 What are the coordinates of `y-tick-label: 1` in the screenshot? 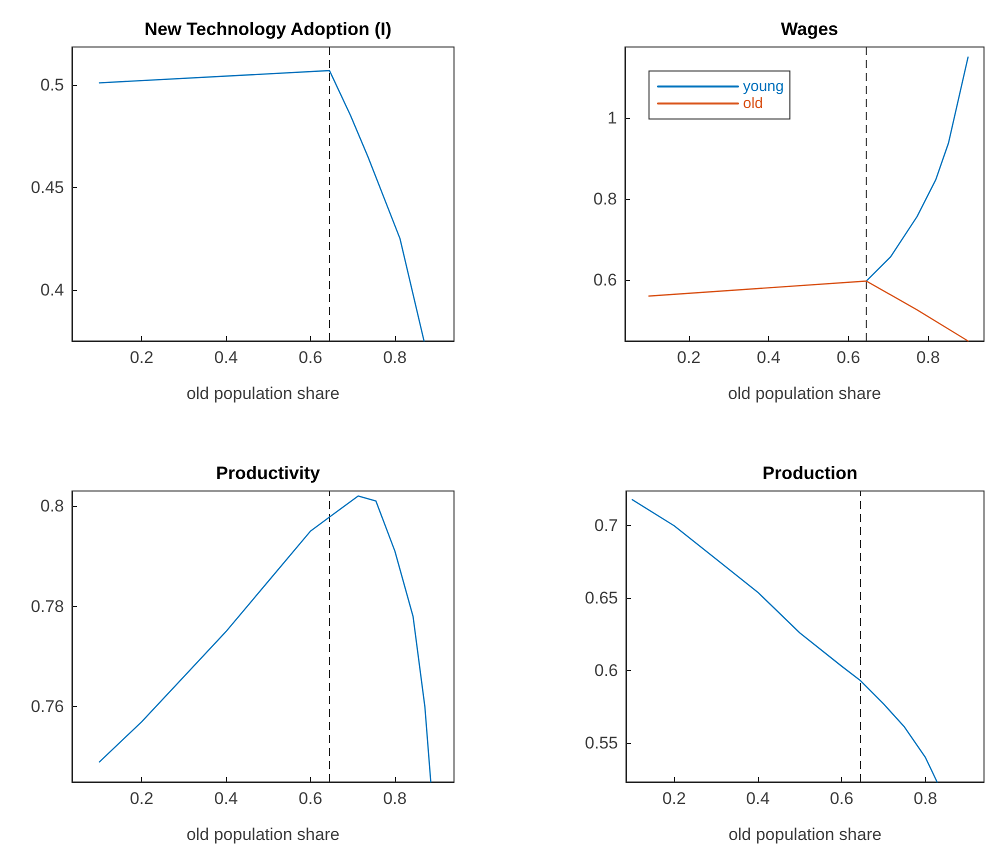 It's located at (612, 118).